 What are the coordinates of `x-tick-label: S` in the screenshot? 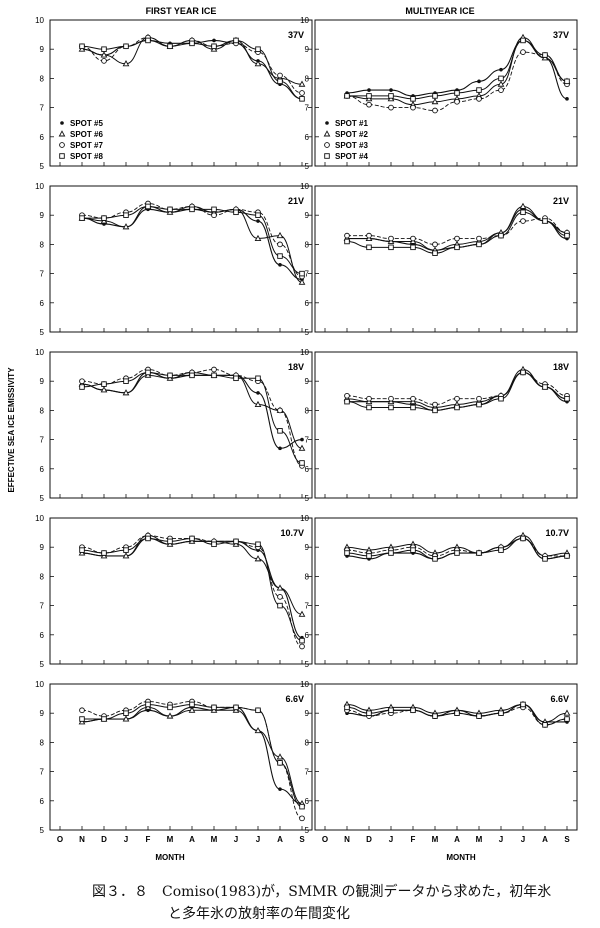 It's located at (302, 839).